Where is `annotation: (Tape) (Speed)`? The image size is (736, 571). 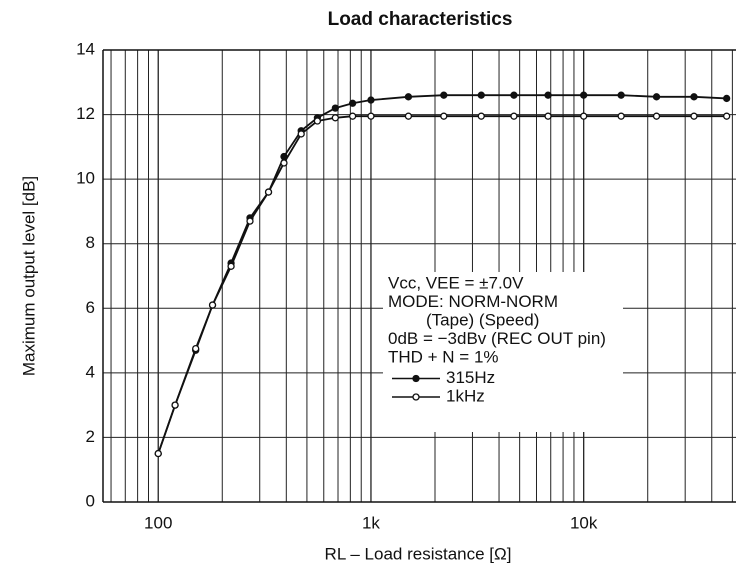 annotation: (Tape) (Speed) is located at coordinates (482, 319).